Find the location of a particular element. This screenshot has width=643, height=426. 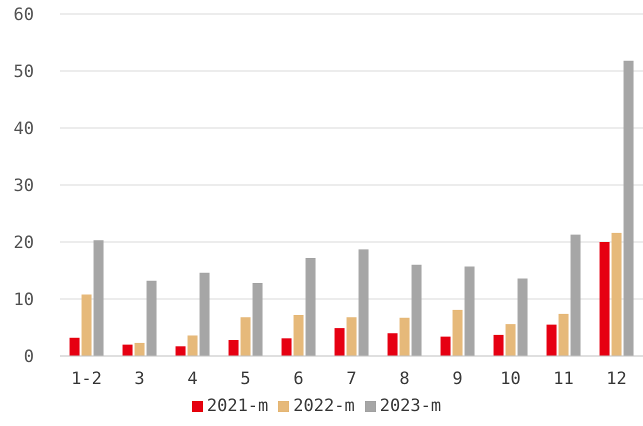

legend-label: 2023-m is located at coordinates (411, 406).